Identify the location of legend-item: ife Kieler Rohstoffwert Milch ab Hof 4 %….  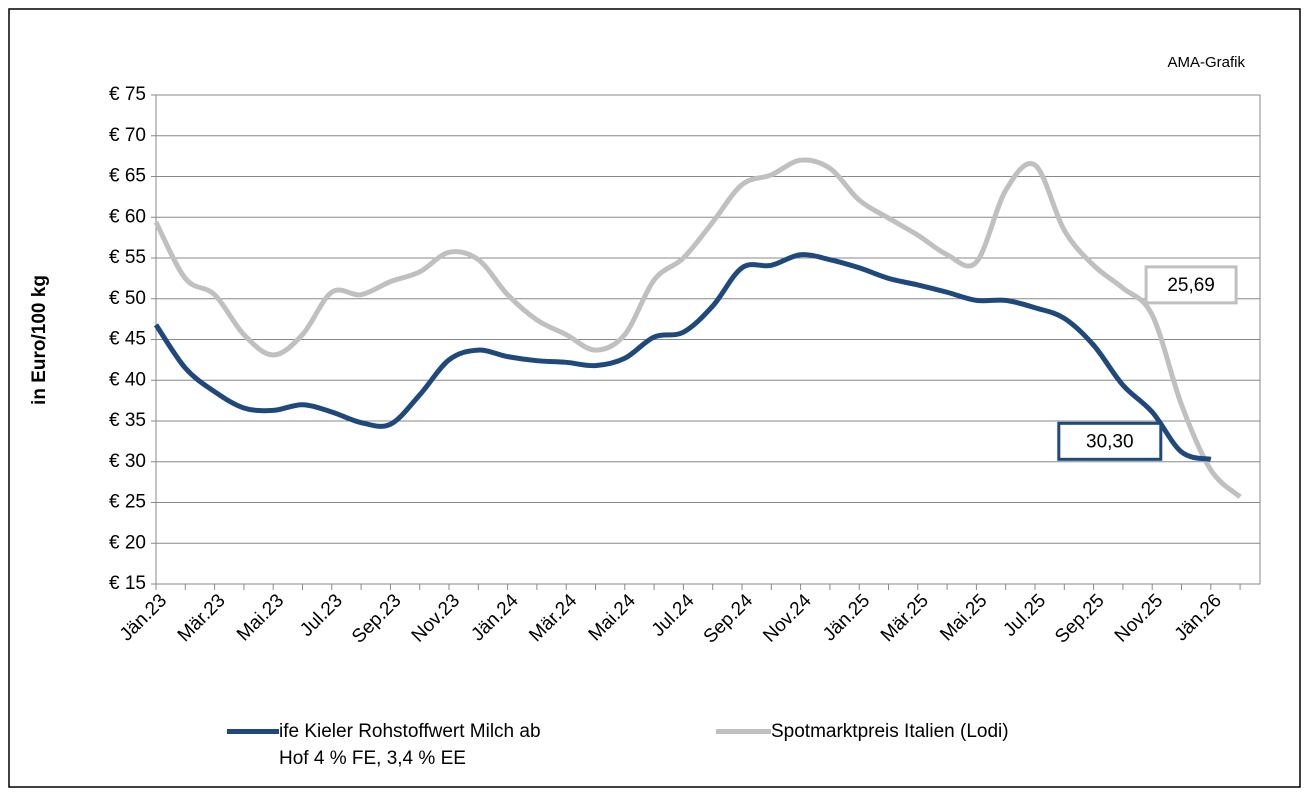
(392, 745).